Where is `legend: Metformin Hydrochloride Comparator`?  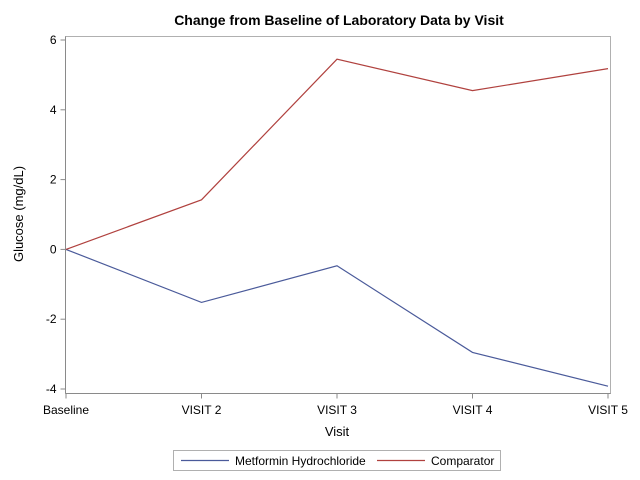 legend: Metformin Hydrochloride Comparator is located at coordinates (337, 460).